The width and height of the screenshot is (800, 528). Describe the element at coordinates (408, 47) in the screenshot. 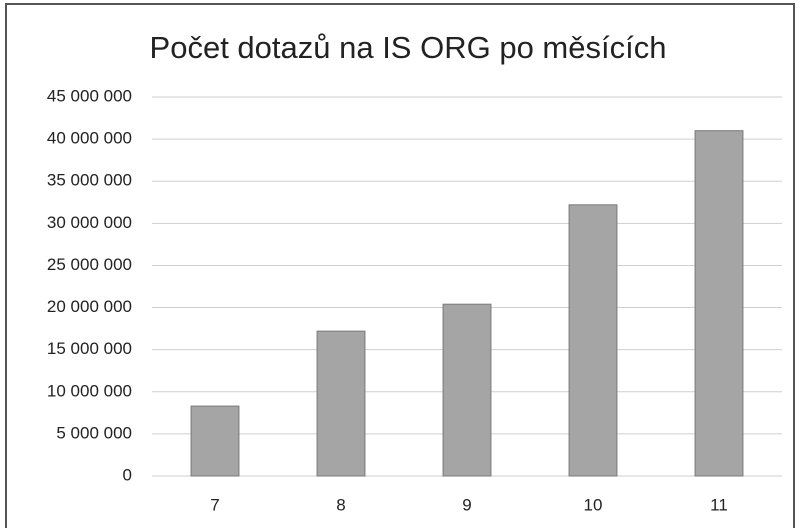

I see `chart-title: Počet dotazů na IS ORG po měsících` at that location.